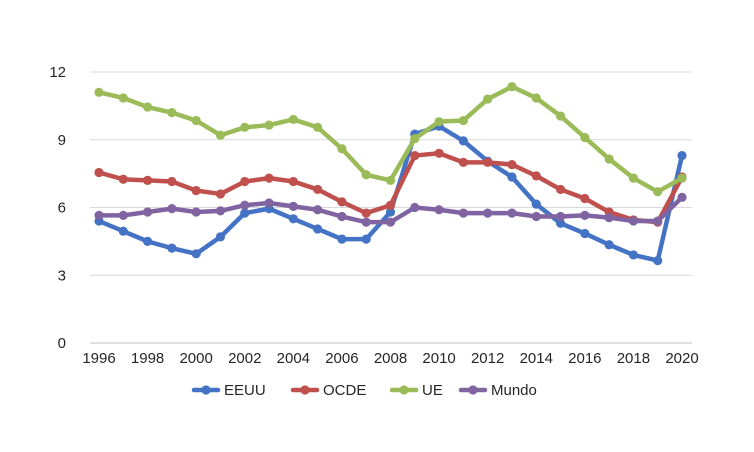 Image resolution: width=754 pixels, height=452 pixels. I want to click on legend-label: OCDE, so click(344, 390).